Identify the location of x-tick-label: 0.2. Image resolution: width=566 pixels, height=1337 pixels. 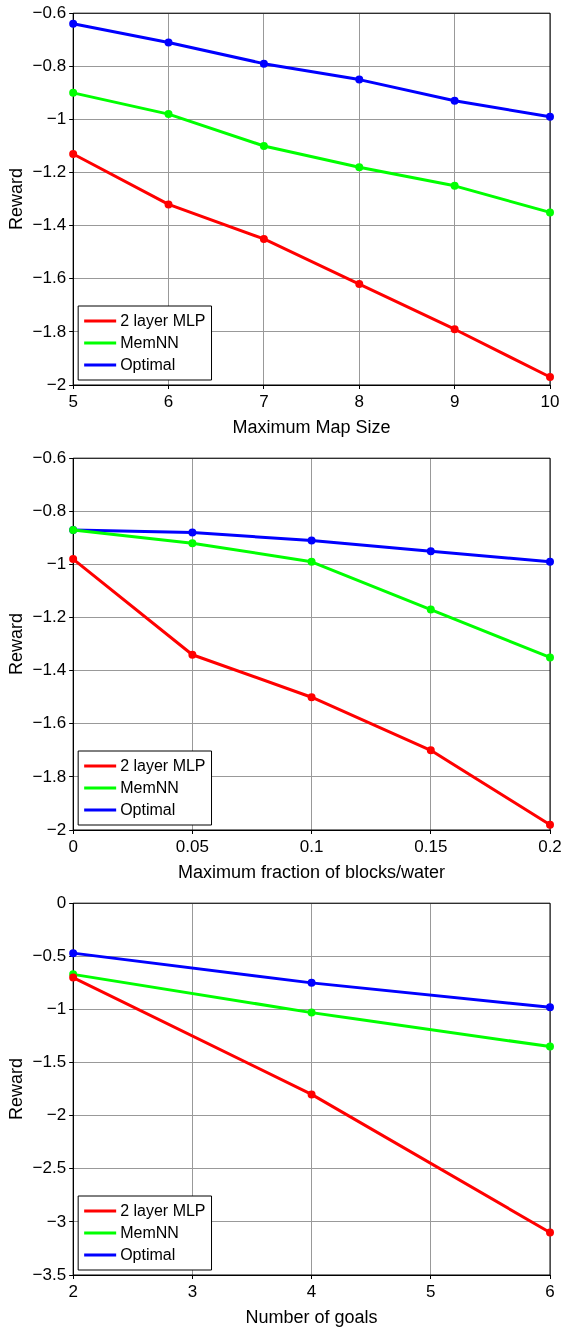
(550, 846).